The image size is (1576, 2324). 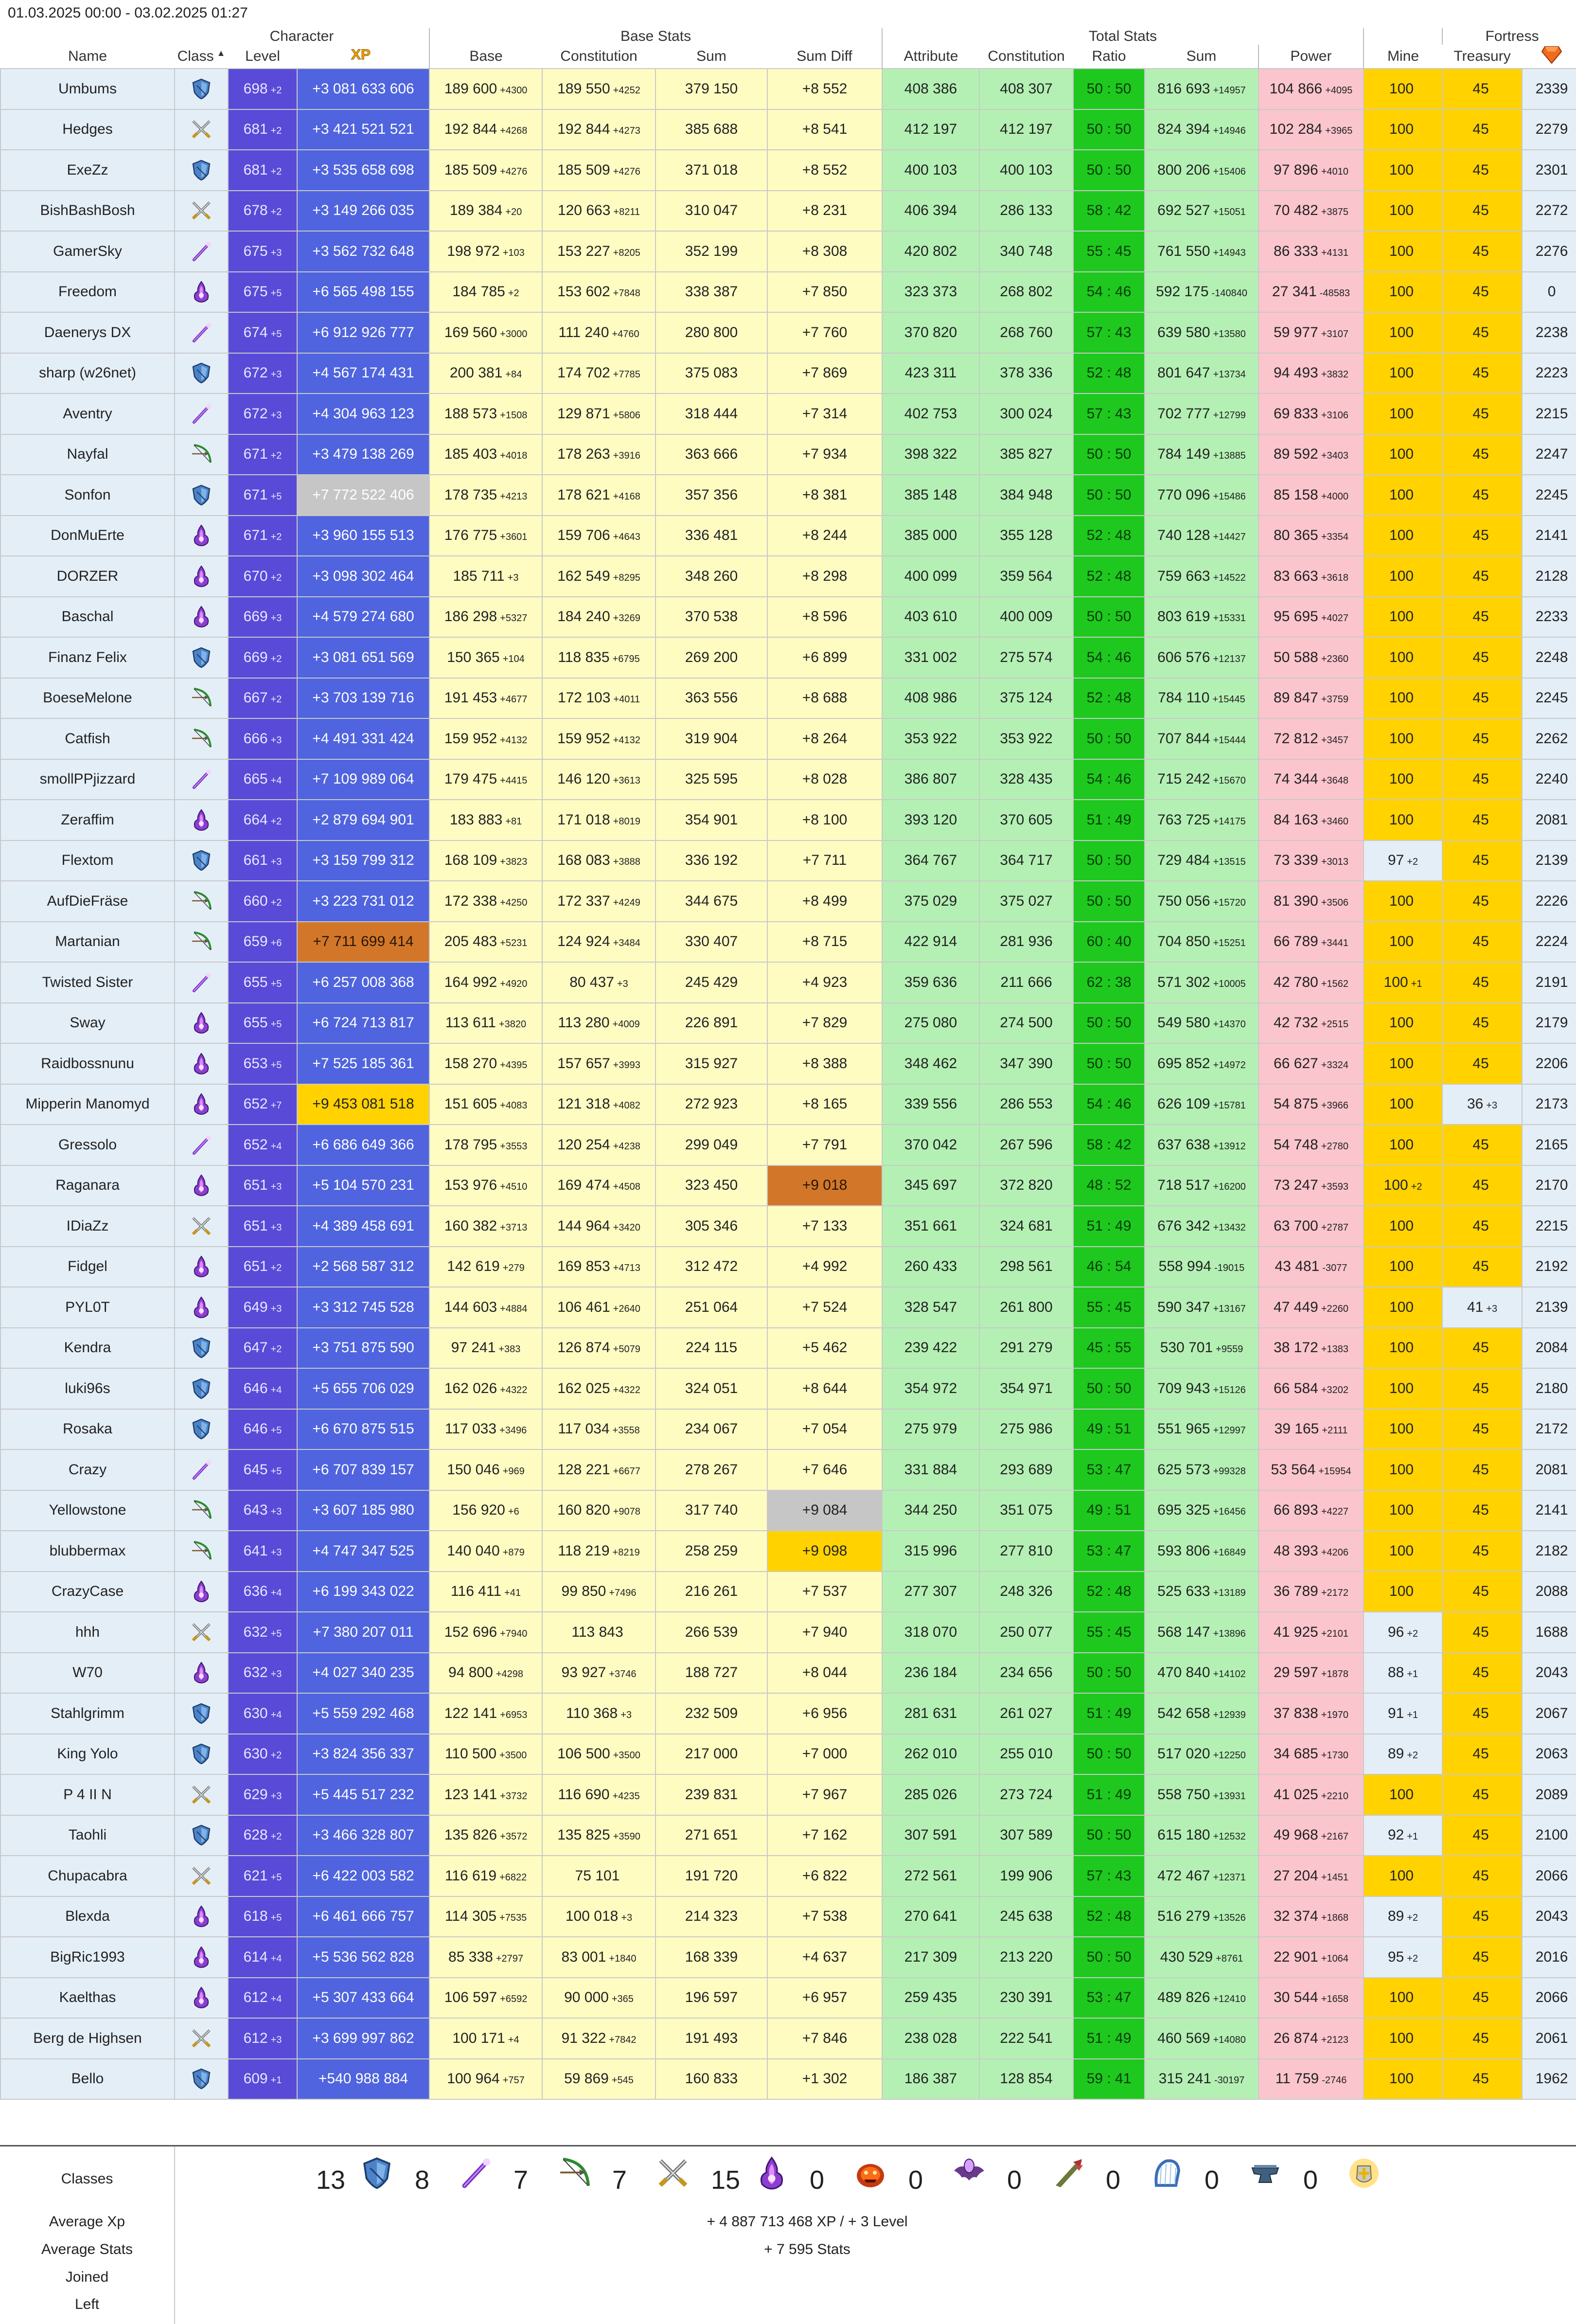 What do you see at coordinates (88, 292) in the screenshot?
I see `player-name: Freedom` at bounding box center [88, 292].